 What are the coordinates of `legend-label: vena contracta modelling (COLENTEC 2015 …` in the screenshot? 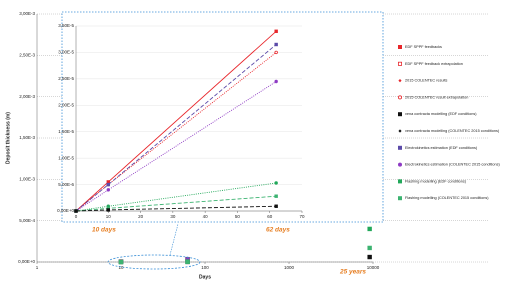 It's located at (452, 131).